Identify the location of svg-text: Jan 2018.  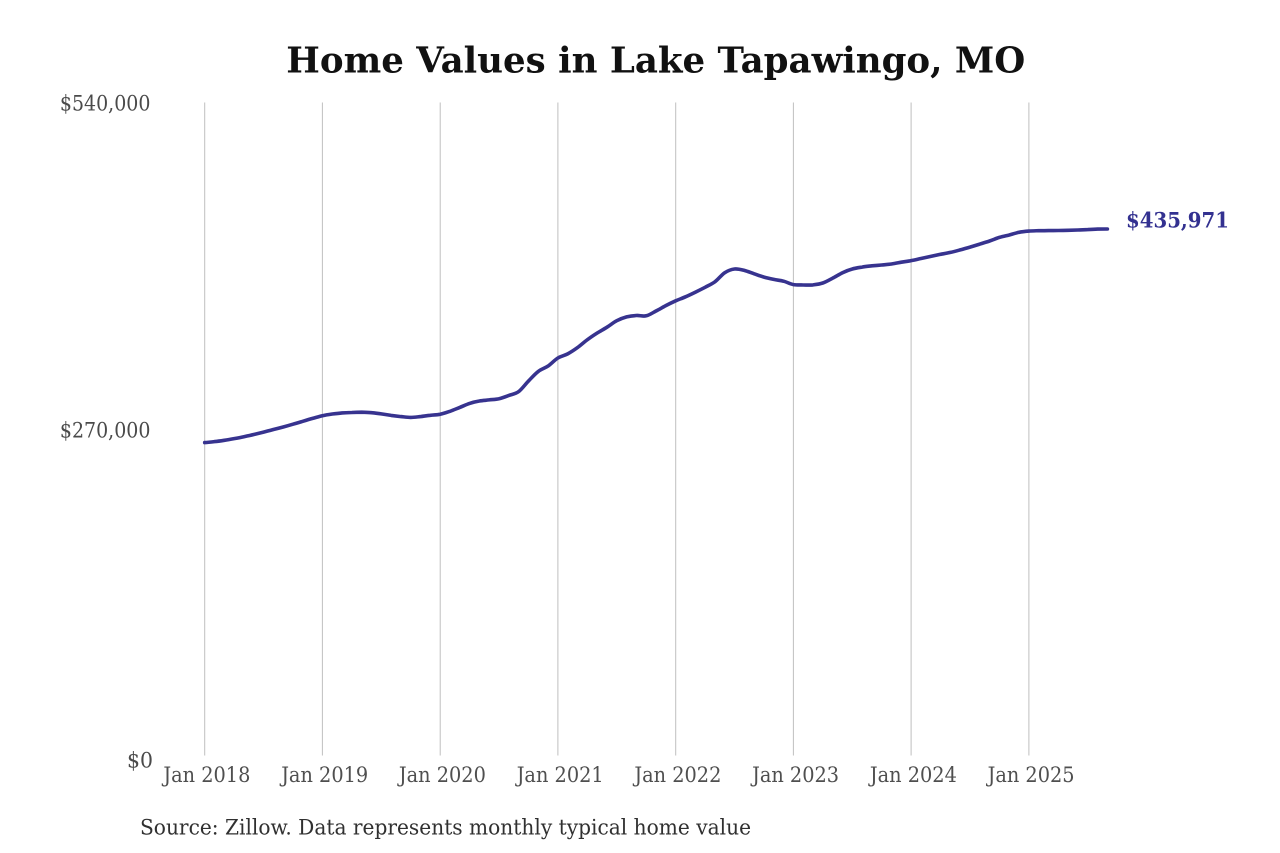
(206, 775).